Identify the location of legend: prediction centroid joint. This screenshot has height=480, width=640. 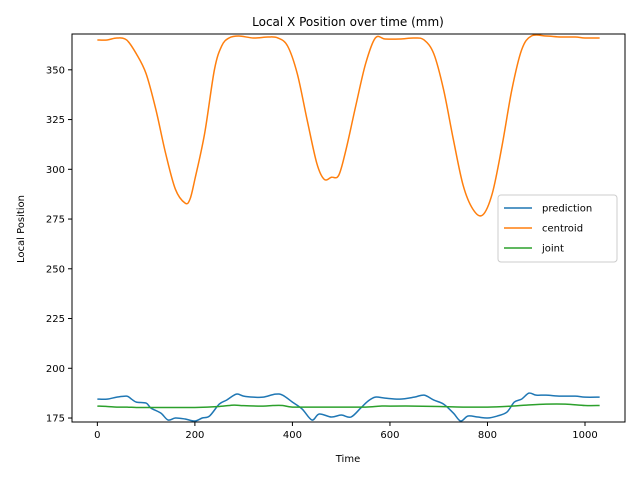
(557, 228).